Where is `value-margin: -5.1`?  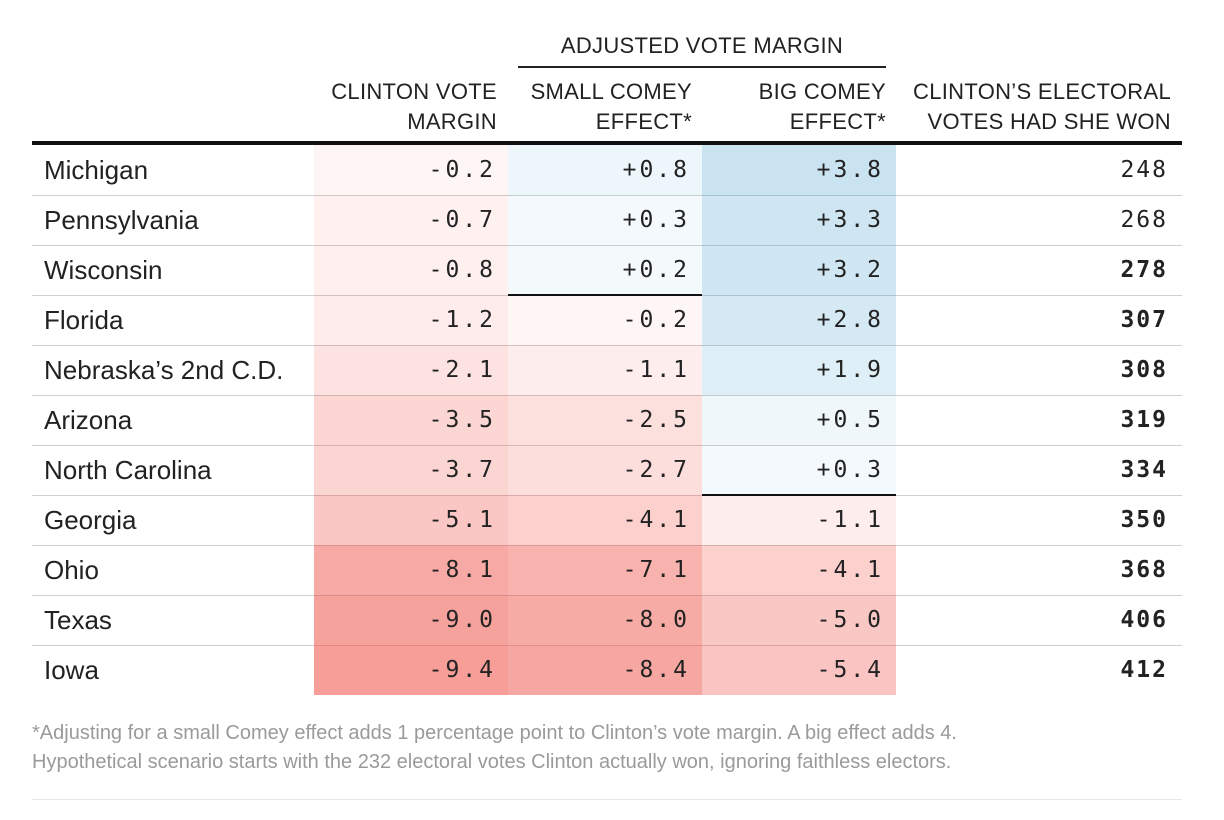
value-margin: -5.1 is located at coordinates (462, 520).